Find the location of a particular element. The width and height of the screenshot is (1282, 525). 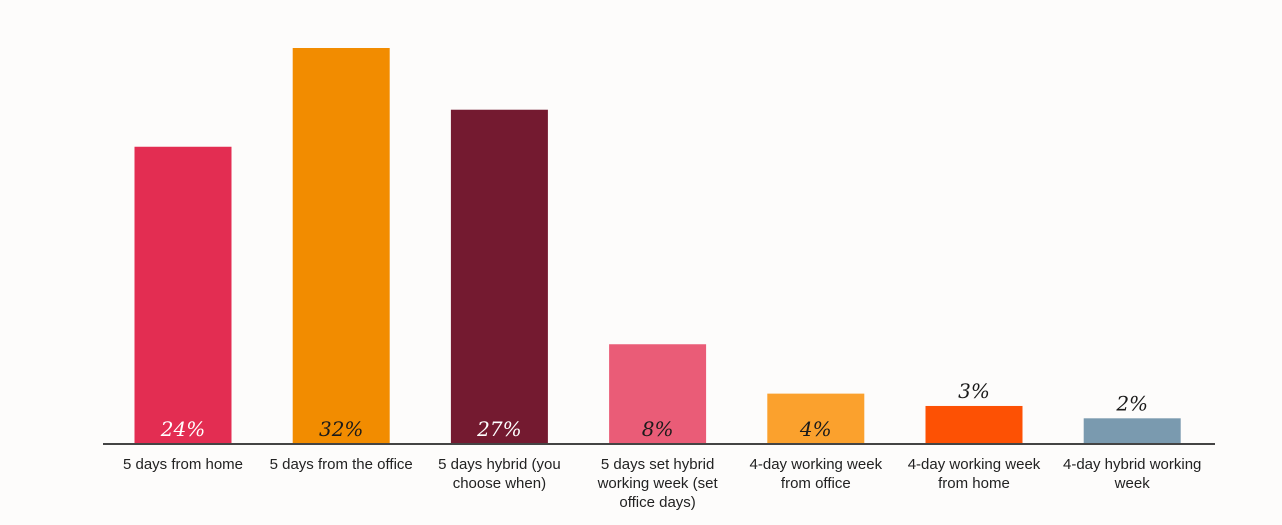

category-label-5: 4-day working week from office is located at coordinates (816, 474).